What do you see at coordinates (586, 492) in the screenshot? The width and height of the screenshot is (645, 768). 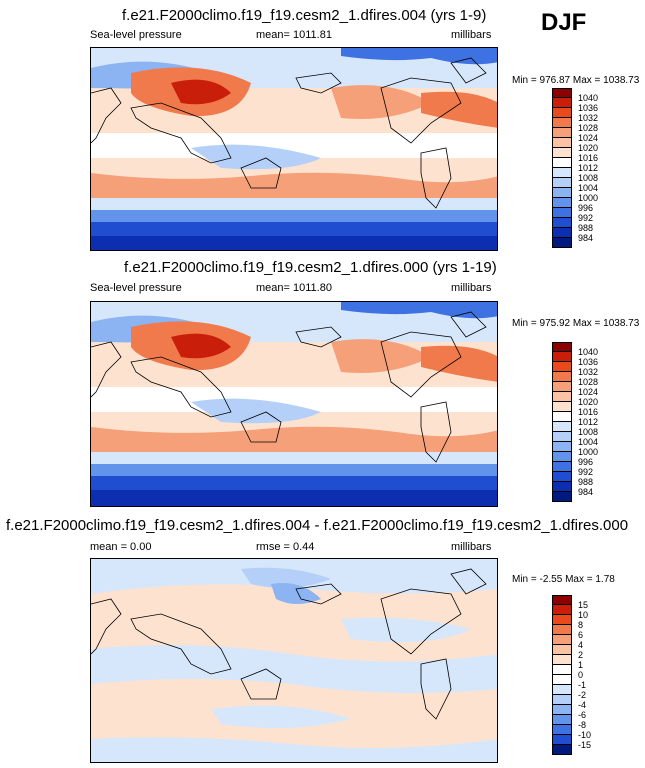 I see `colorbar-tick-label: 984` at bounding box center [586, 492].